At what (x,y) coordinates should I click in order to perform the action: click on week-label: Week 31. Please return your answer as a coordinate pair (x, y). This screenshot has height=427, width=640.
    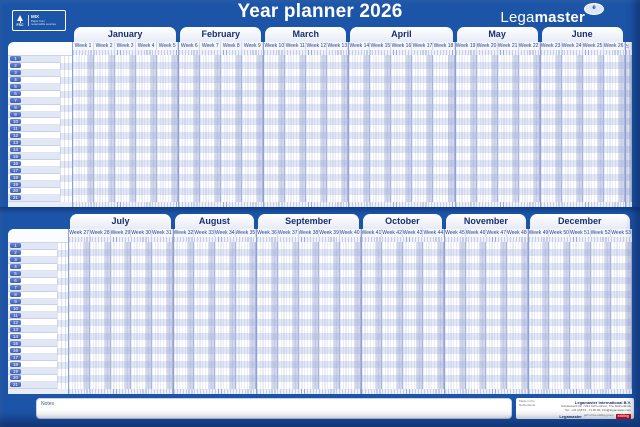
    Looking at the image, I should click on (162, 233).